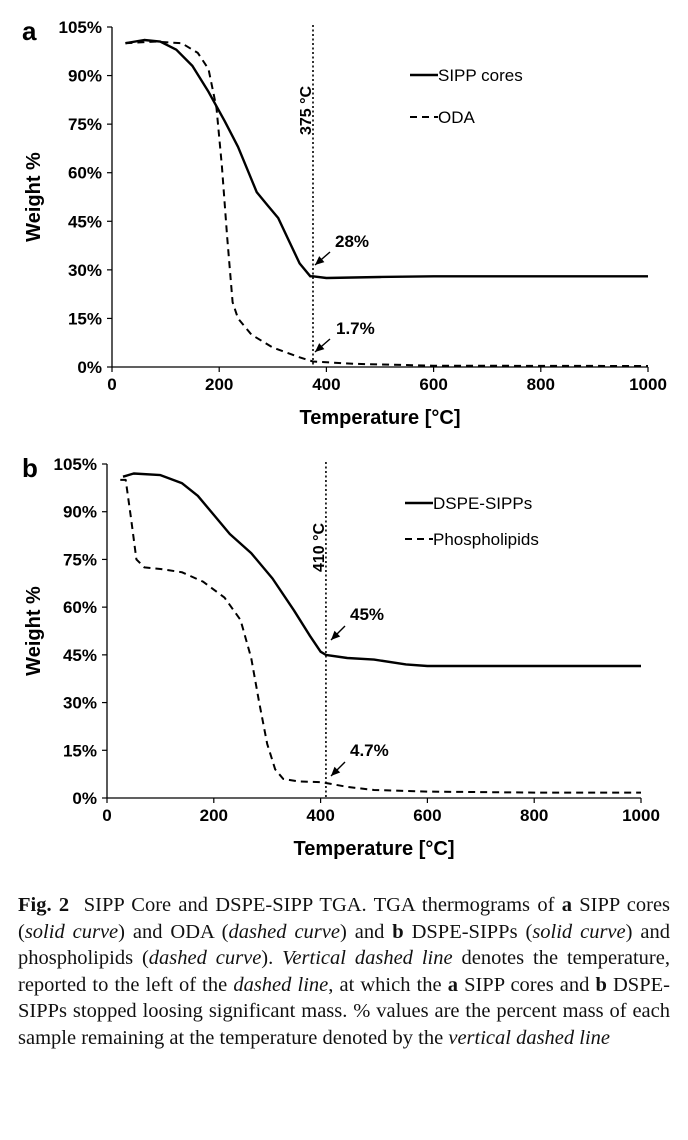 The image size is (688, 1140). I want to click on legend-label: DSPE-SIPPs, so click(482, 503).